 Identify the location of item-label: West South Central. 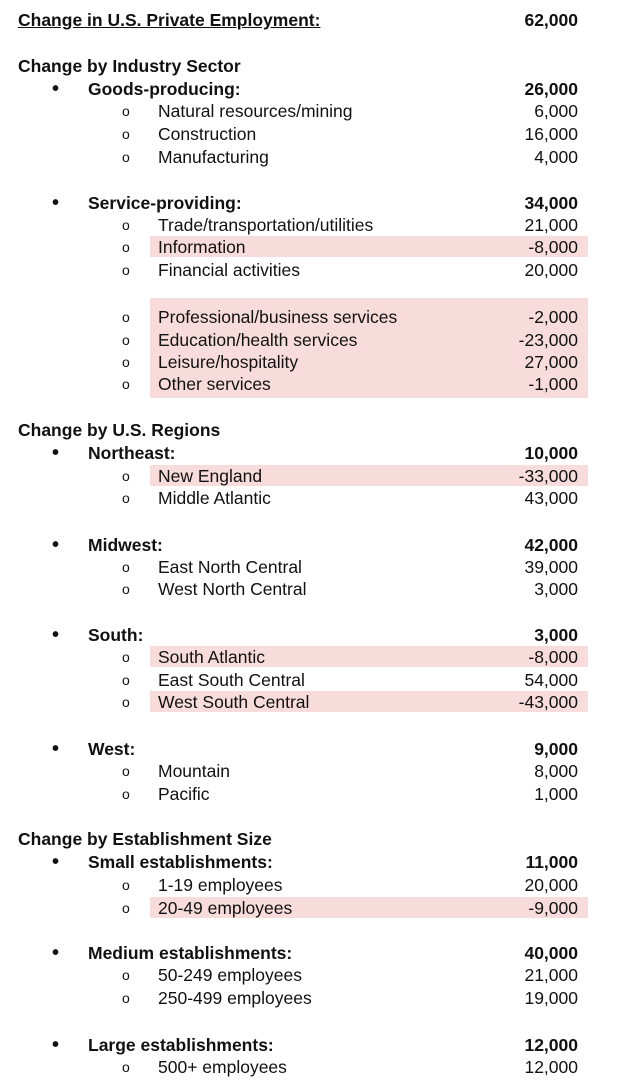
(234, 702).